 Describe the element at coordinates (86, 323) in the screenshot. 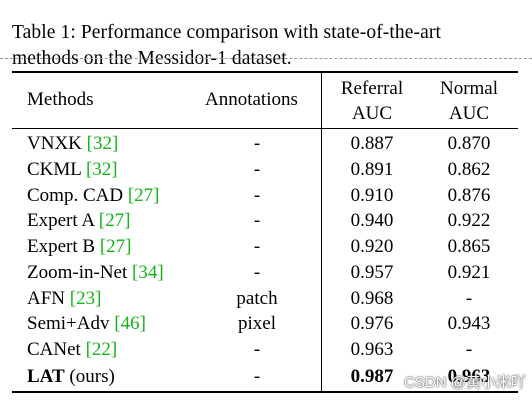

I see `method-name: Semi+Adv [46]` at that location.